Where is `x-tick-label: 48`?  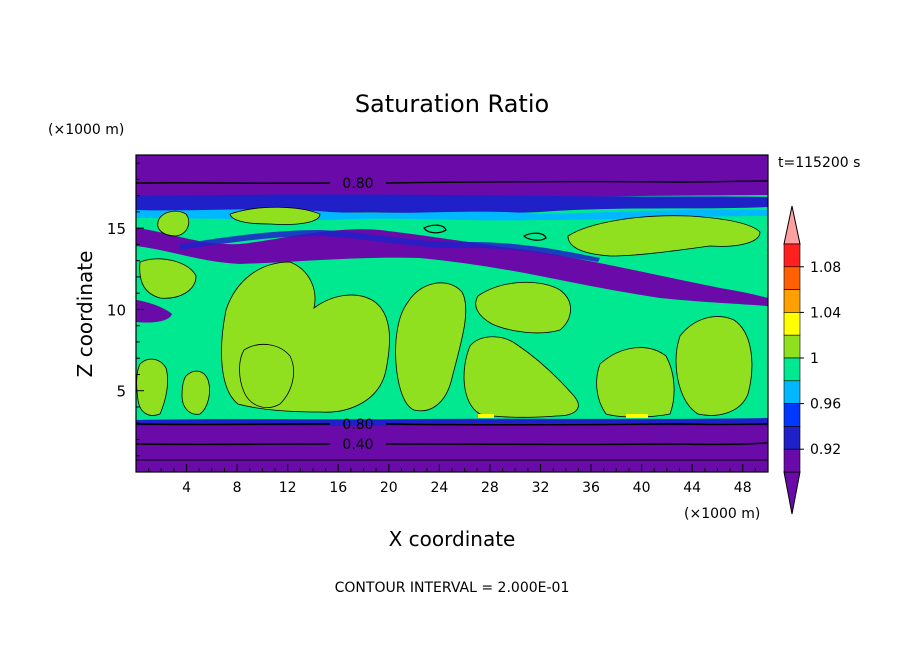 x-tick-label: 48 is located at coordinates (743, 488).